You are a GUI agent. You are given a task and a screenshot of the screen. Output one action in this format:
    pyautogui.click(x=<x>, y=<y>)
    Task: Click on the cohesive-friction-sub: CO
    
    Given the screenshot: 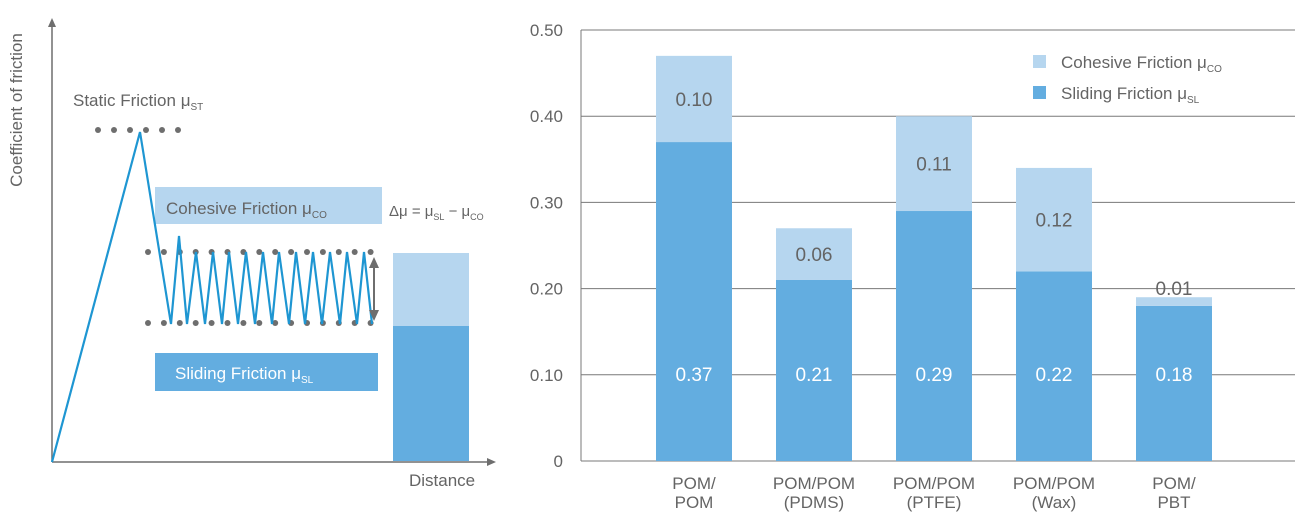 What is the action you would take?
    pyautogui.click(x=319, y=215)
    